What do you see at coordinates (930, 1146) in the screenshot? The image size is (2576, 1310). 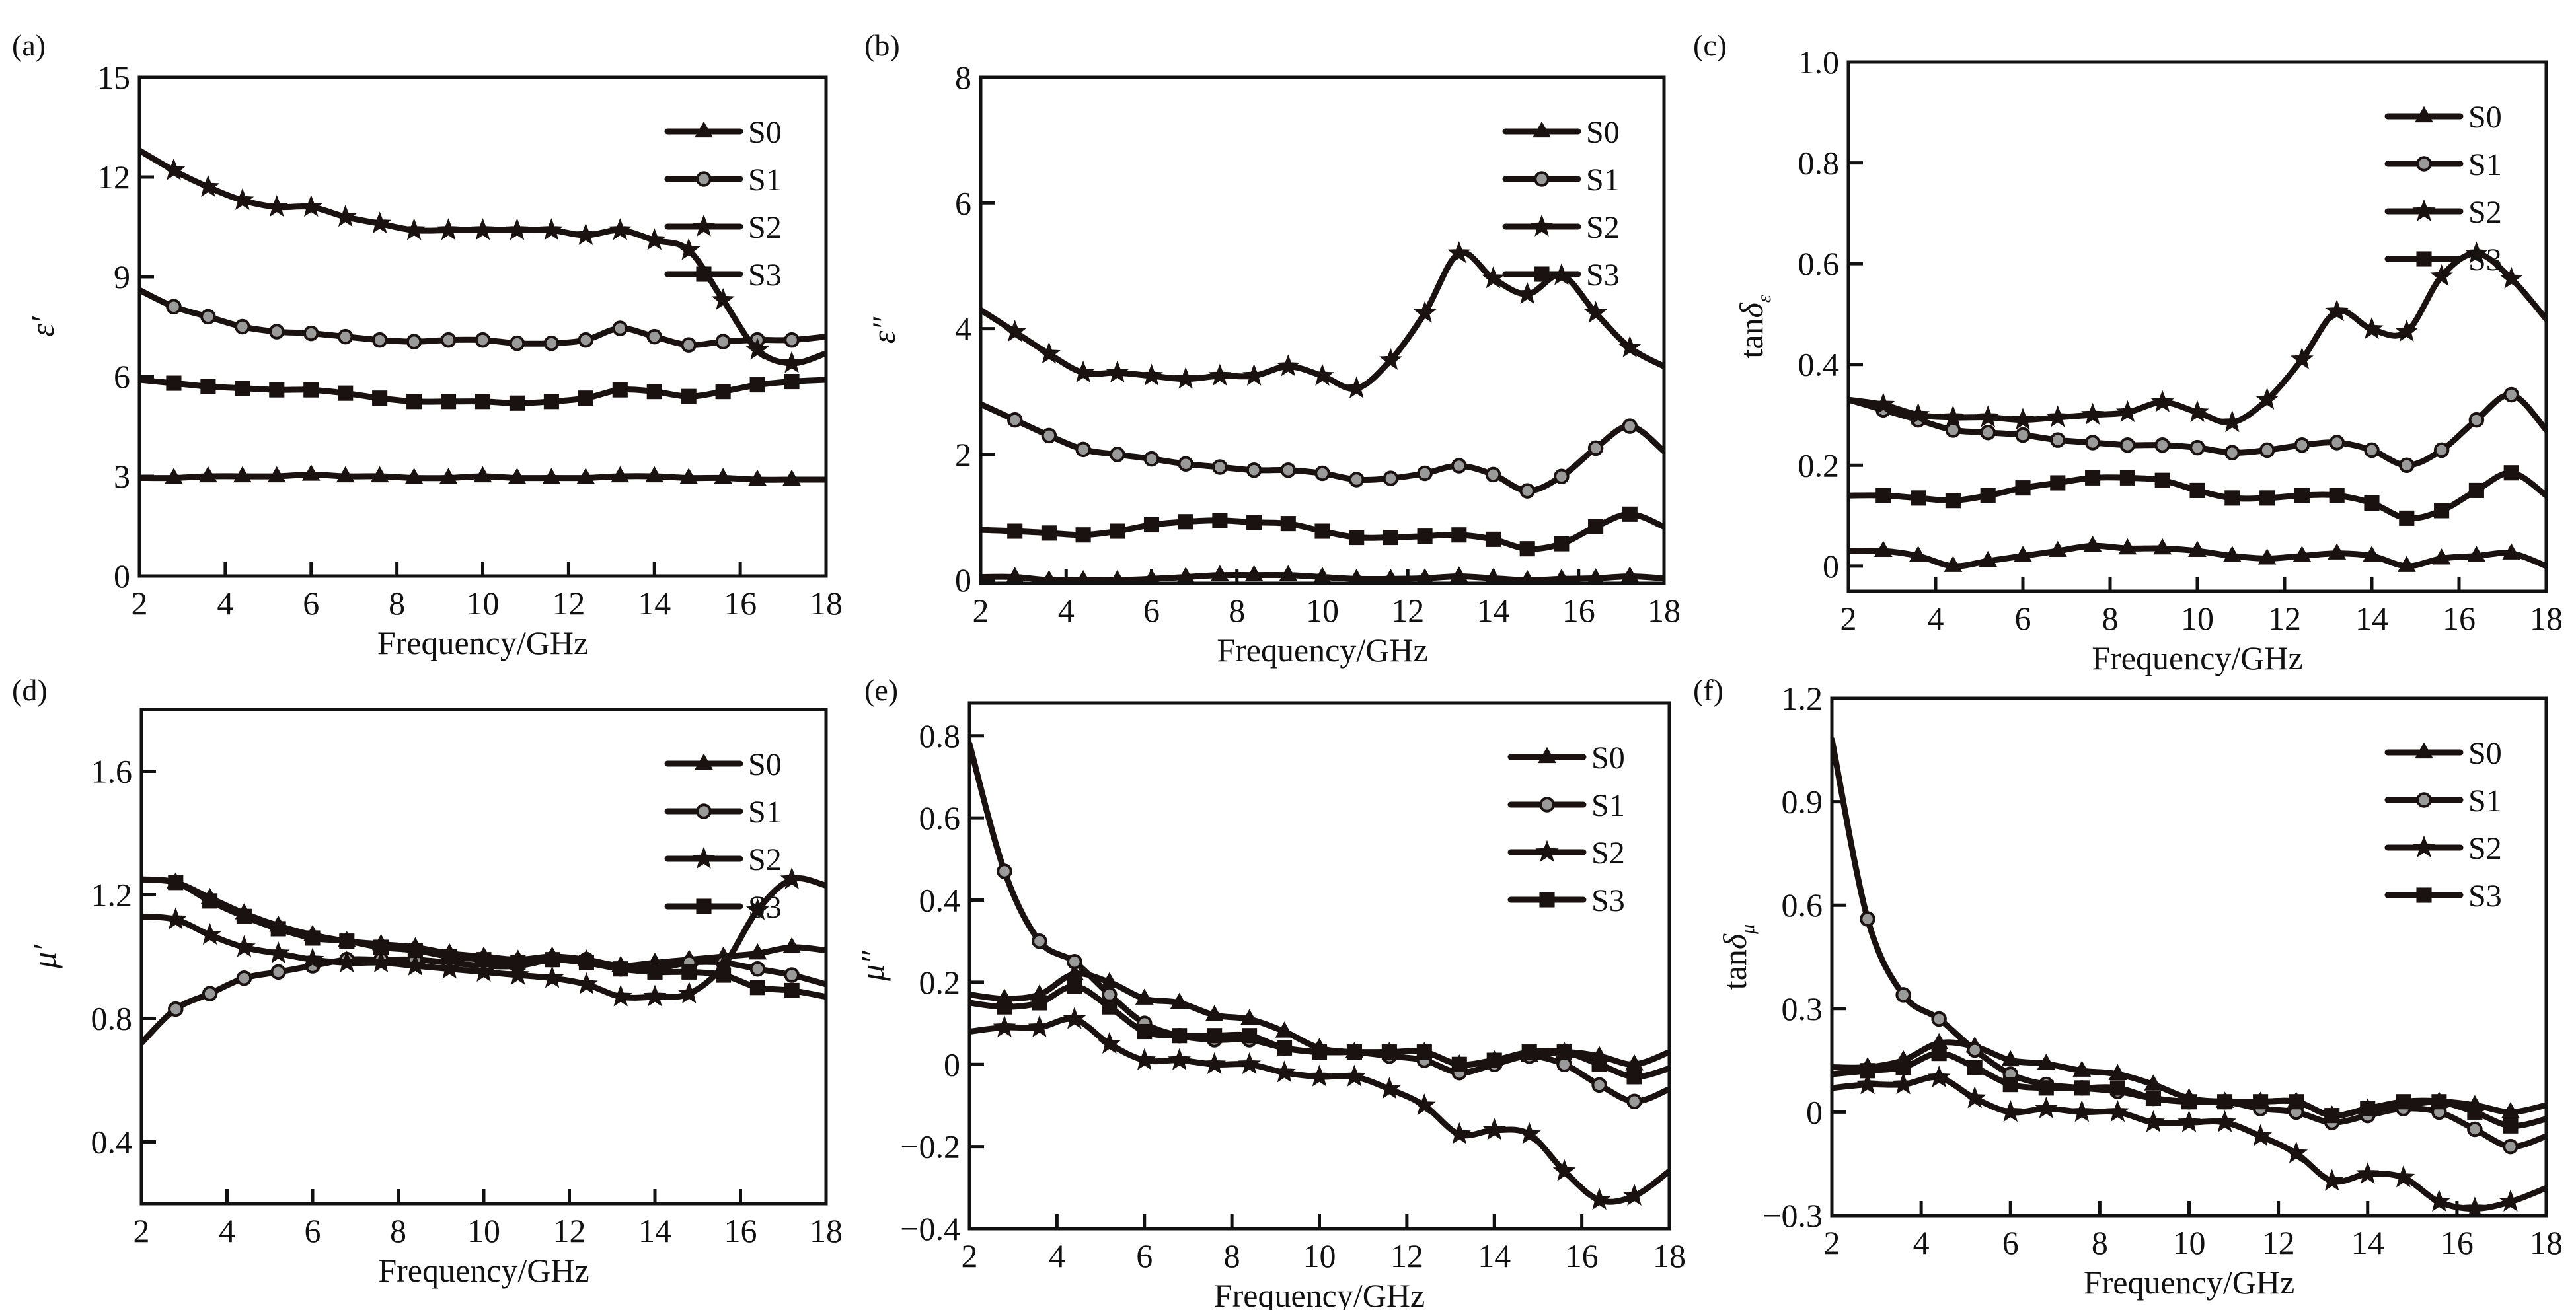 I see `y-tick-label: −0.2` at bounding box center [930, 1146].